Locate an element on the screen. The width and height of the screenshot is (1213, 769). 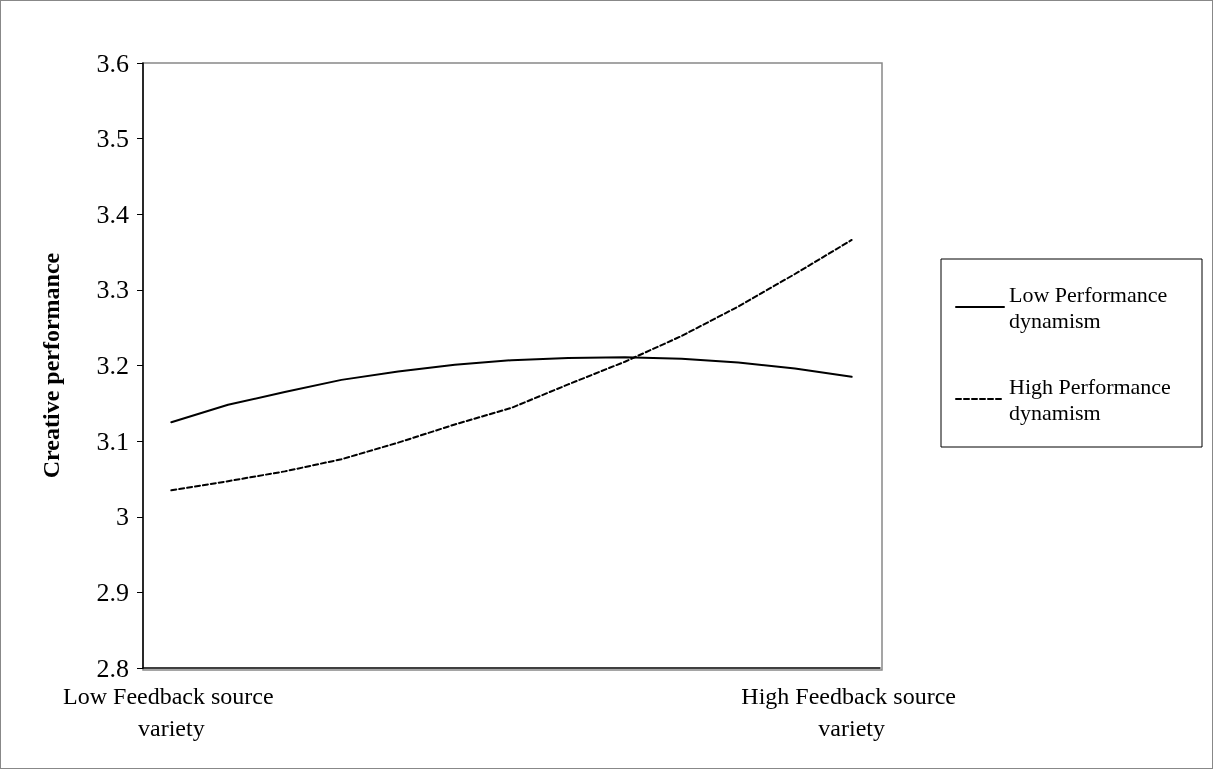
x-tick-label: High Feedback source variety is located at coordinates (851, 712).